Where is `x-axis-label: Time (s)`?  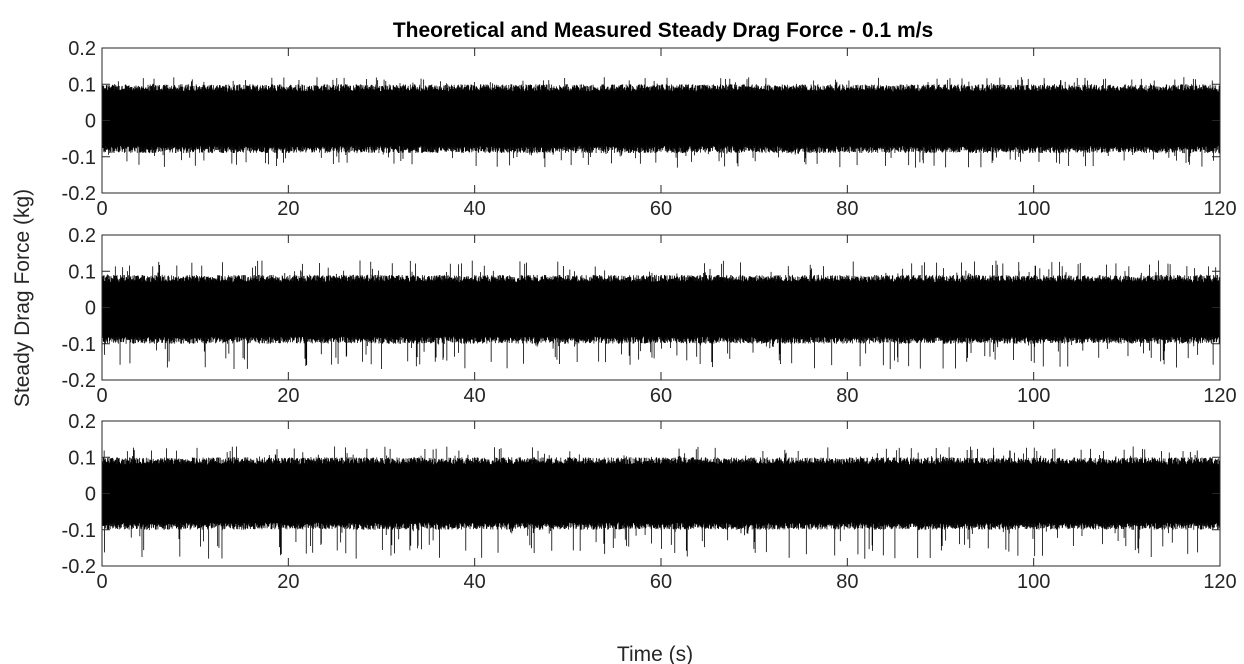 x-axis-label: Time (s) is located at coordinates (655, 653).